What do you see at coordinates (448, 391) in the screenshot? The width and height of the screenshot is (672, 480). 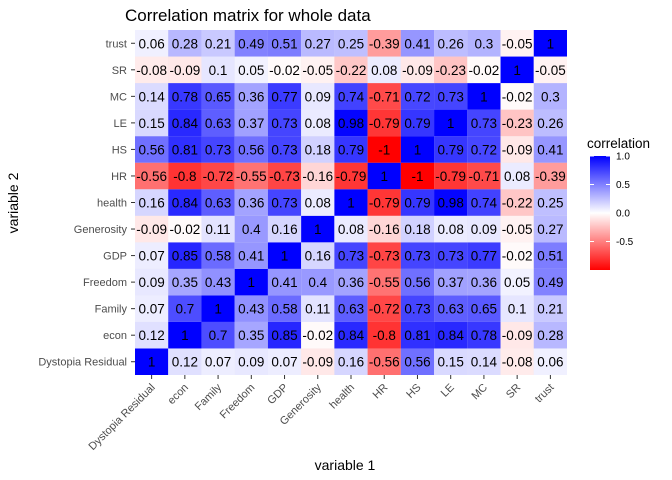 I see `x-tick-label: LE` at bounding box center [448, 391].